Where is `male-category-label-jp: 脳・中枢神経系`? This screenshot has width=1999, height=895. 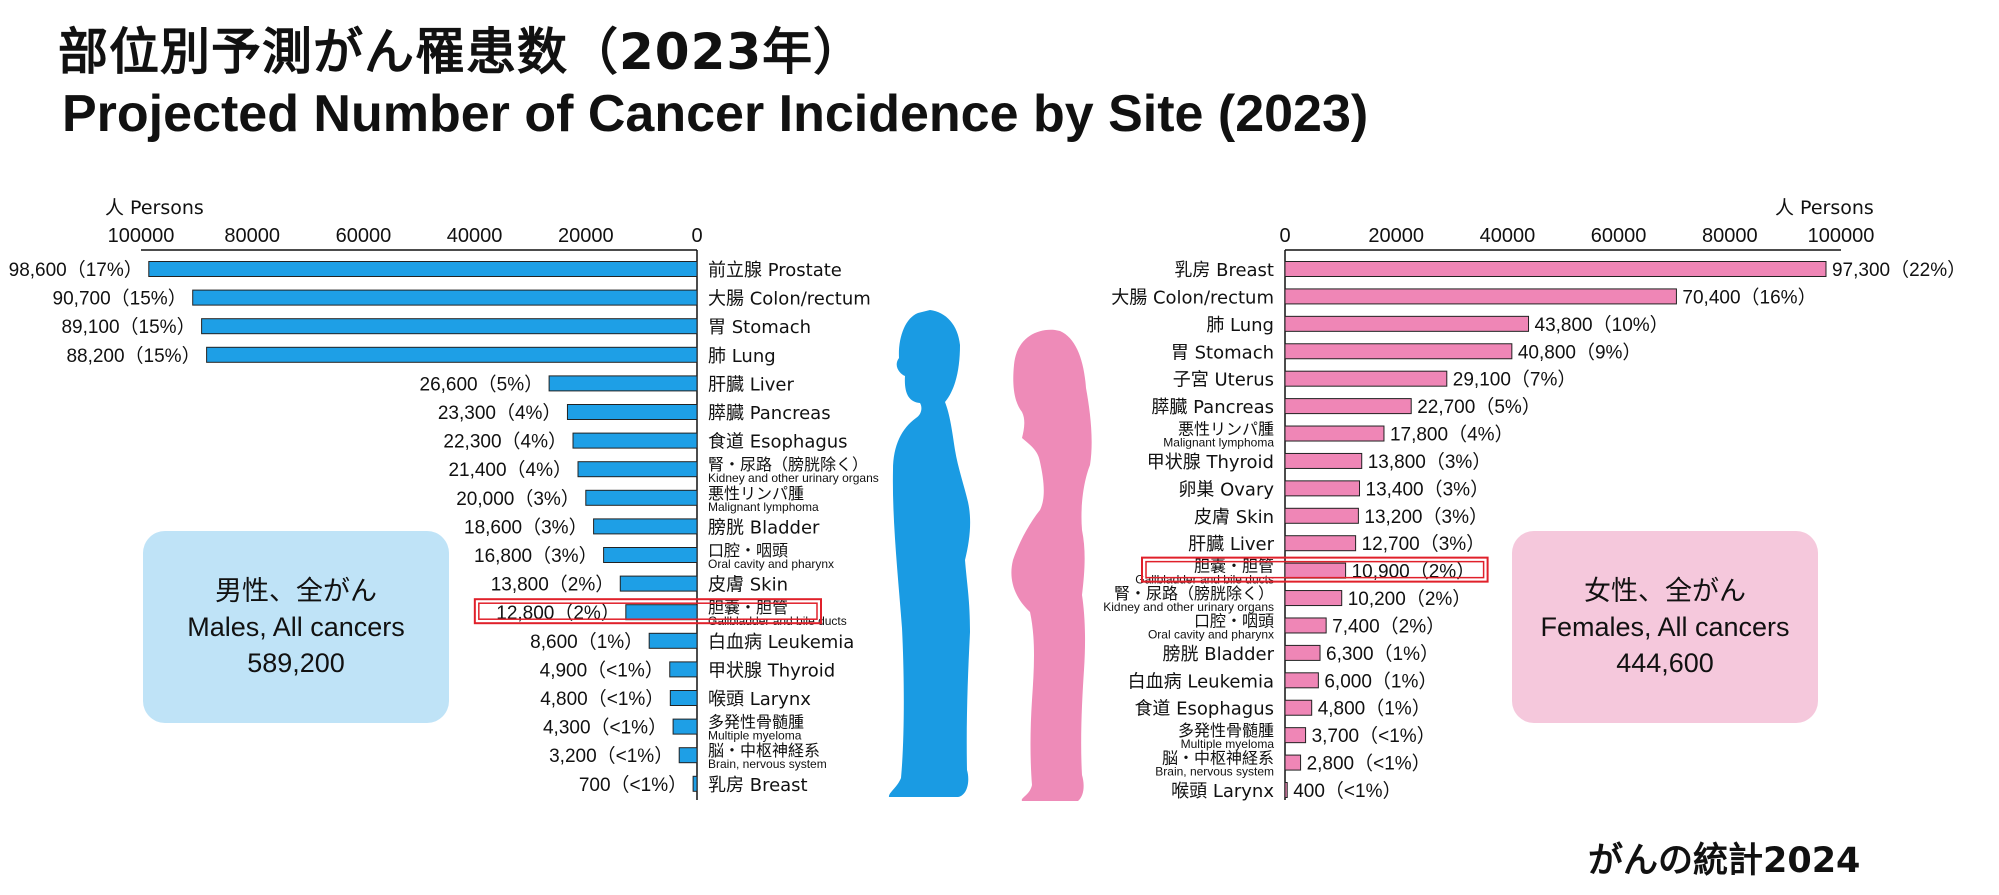
male-category-label-jp: 脳・中枢神経系 is located at coordinates (764, 750).